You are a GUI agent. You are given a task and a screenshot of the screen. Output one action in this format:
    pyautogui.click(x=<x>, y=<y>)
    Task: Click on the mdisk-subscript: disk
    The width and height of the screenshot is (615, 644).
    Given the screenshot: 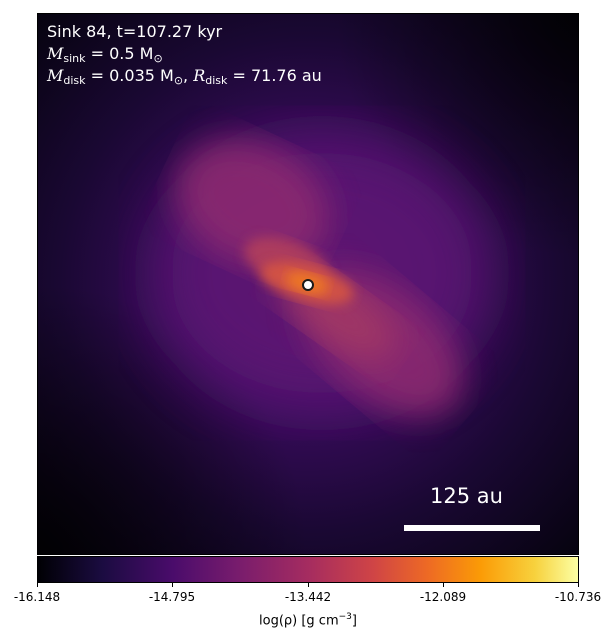 What is the action you would take?
    pyautogui.click(x=74, y=80)
    